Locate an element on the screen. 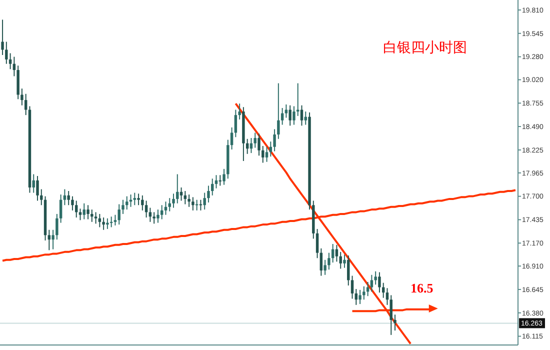 Image resolution: width=550 pixels, height=350 pixels. annotation: 16.5 is located at coordinates (422, 288).